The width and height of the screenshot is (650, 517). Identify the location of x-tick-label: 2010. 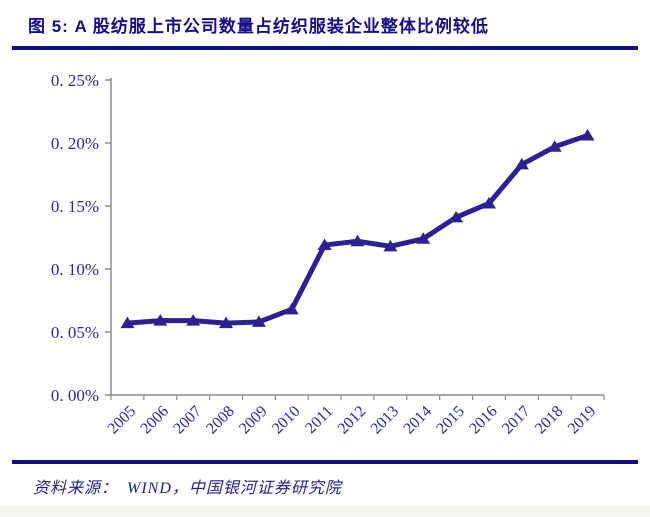
(286, 420).